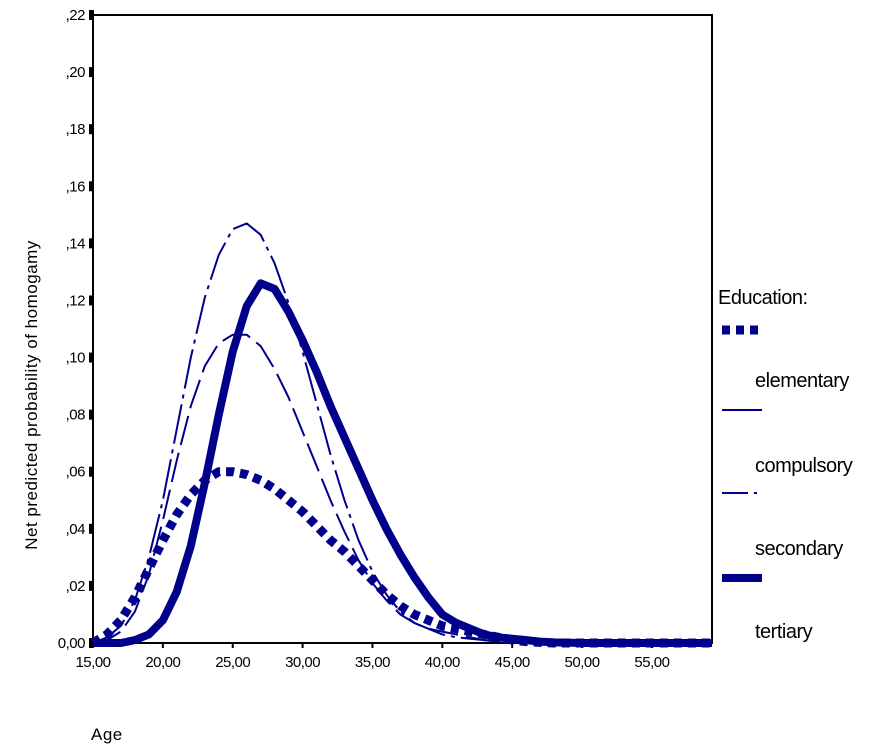 Image resolution: width=875 pixels, height=745 pixels. I want to click on x-tick-label: 40,00, so click(442, 662).